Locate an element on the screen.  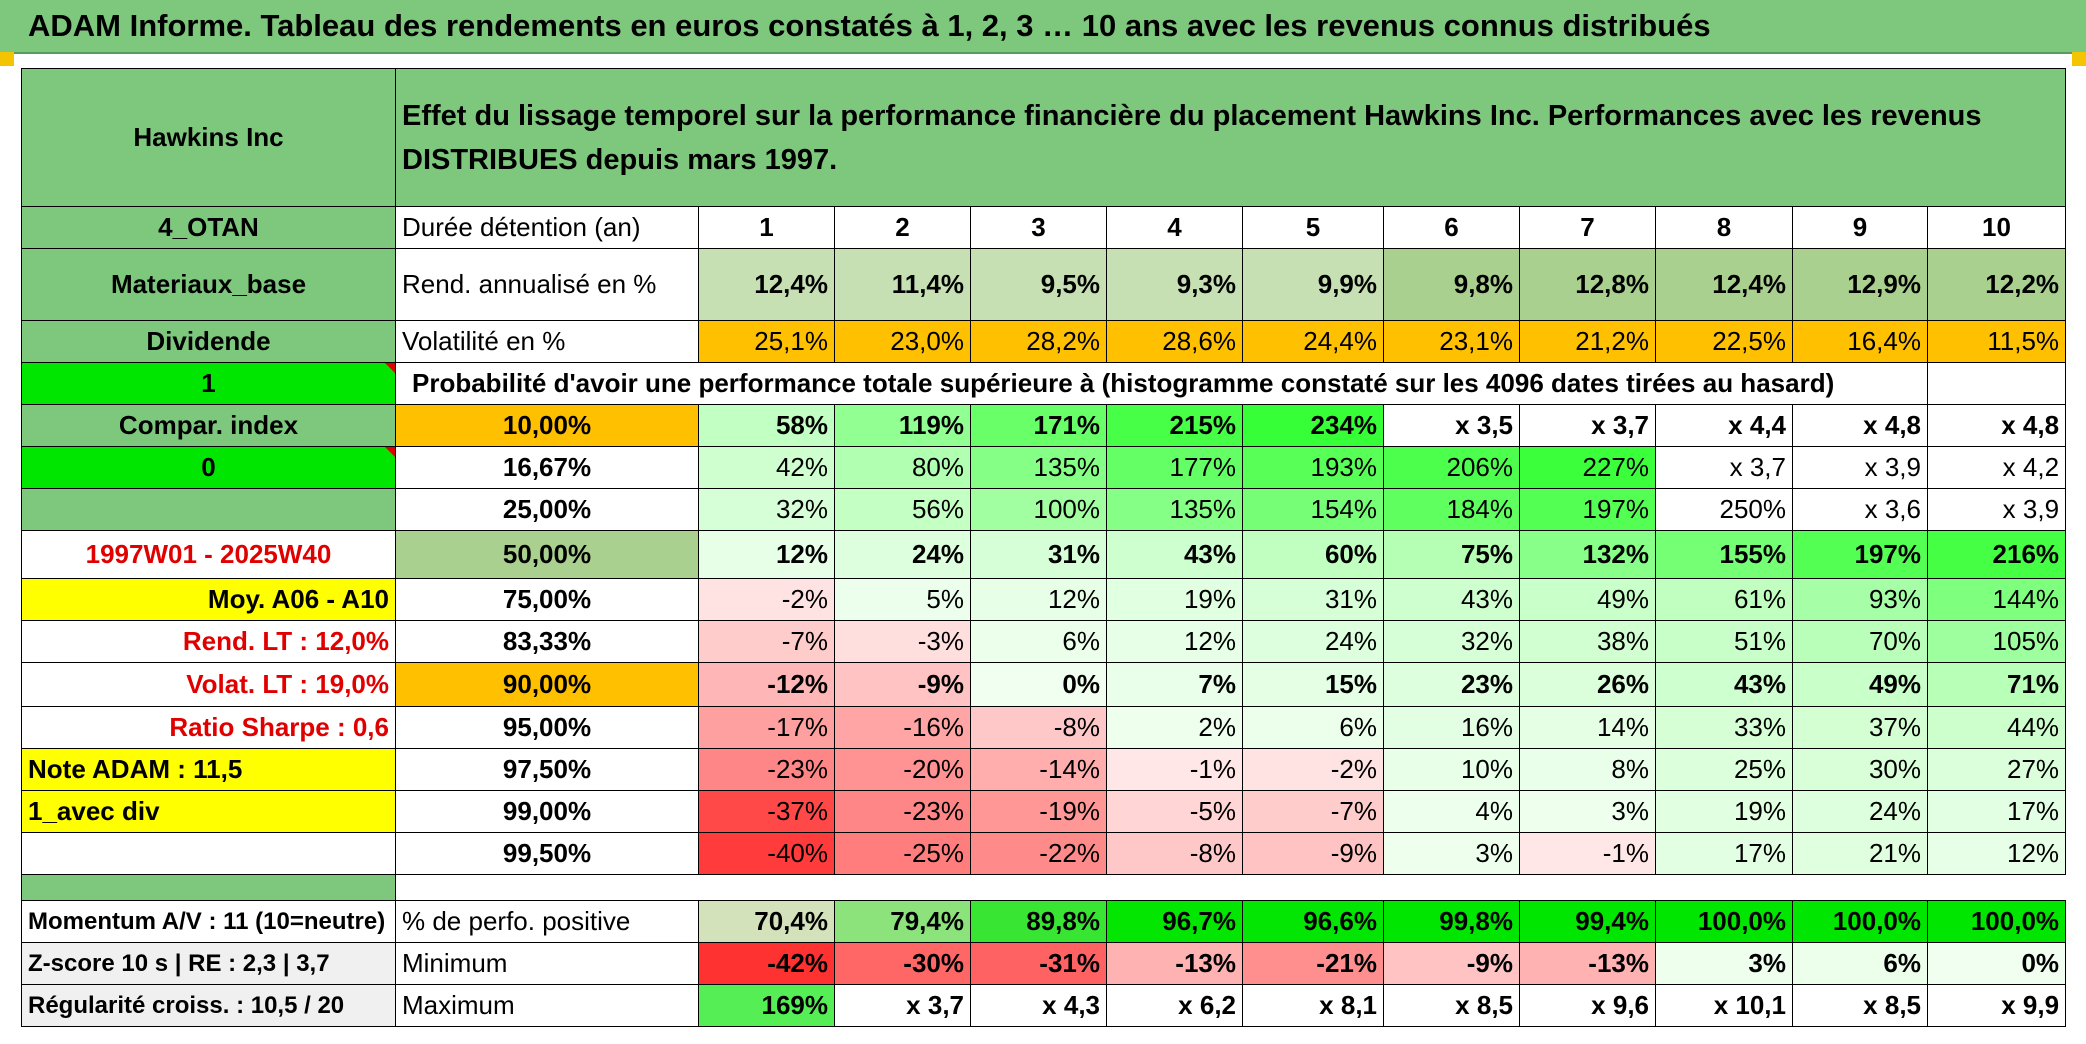
flag-zero: 0 is located at coordinates (208, 467).